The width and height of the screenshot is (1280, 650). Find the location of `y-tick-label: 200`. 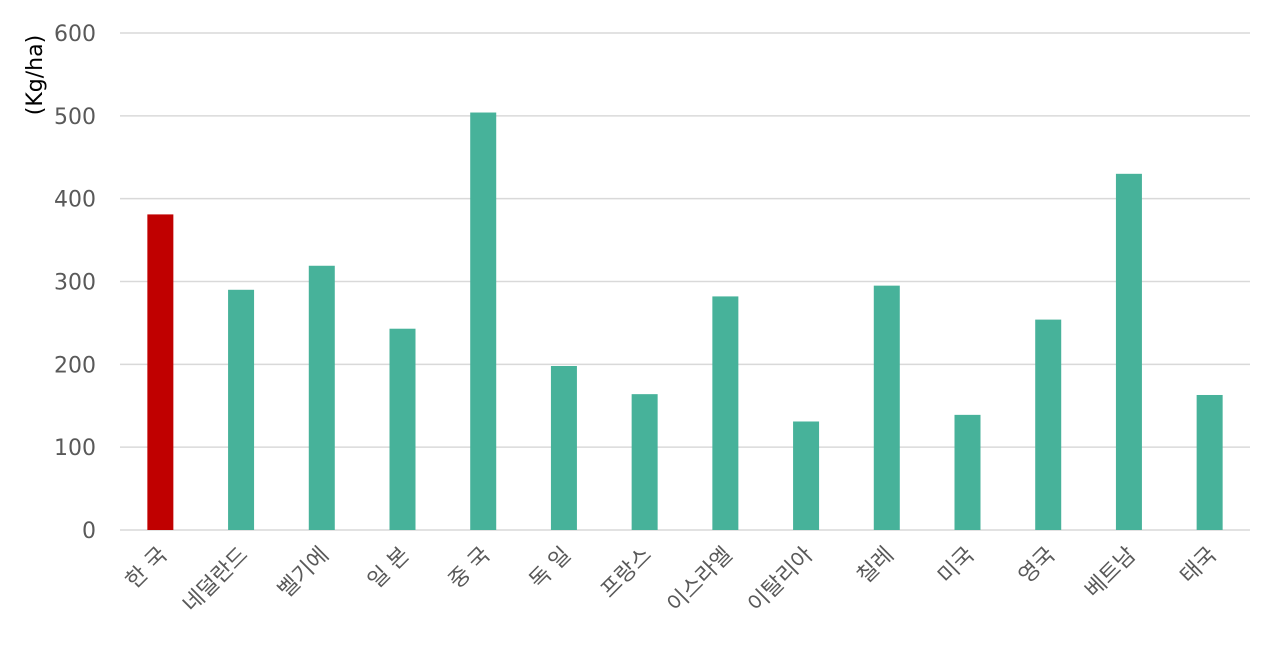

y-tick-label: 200 is located at coordinates (75, 365).